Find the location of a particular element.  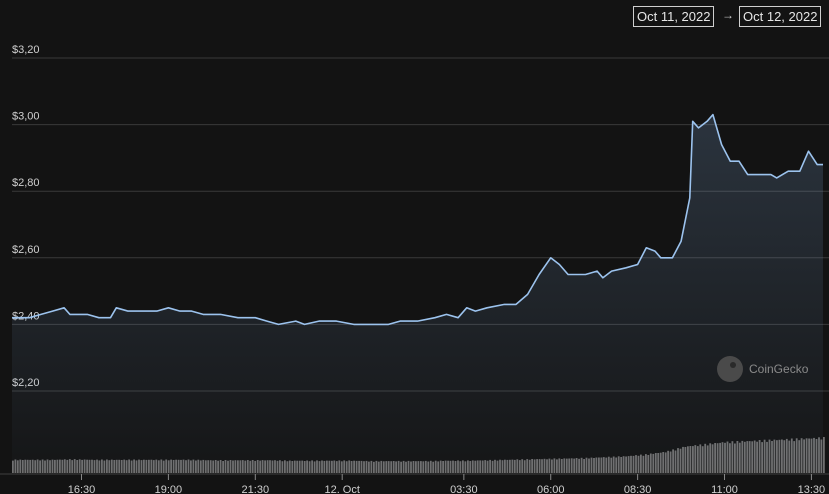

x-tick-label: 11:00 is located at coordinates (724, 489).